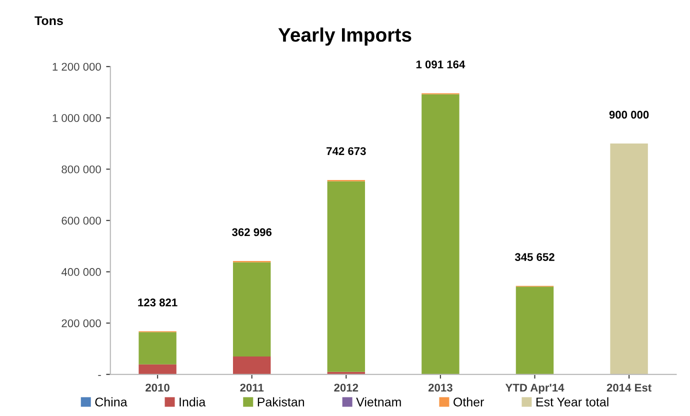 The height and width of the screenshot is (416, 690). Describe the element at coordinates (81, 272) in the screenshot. I see `y-tick-label: 400 000` at that location.